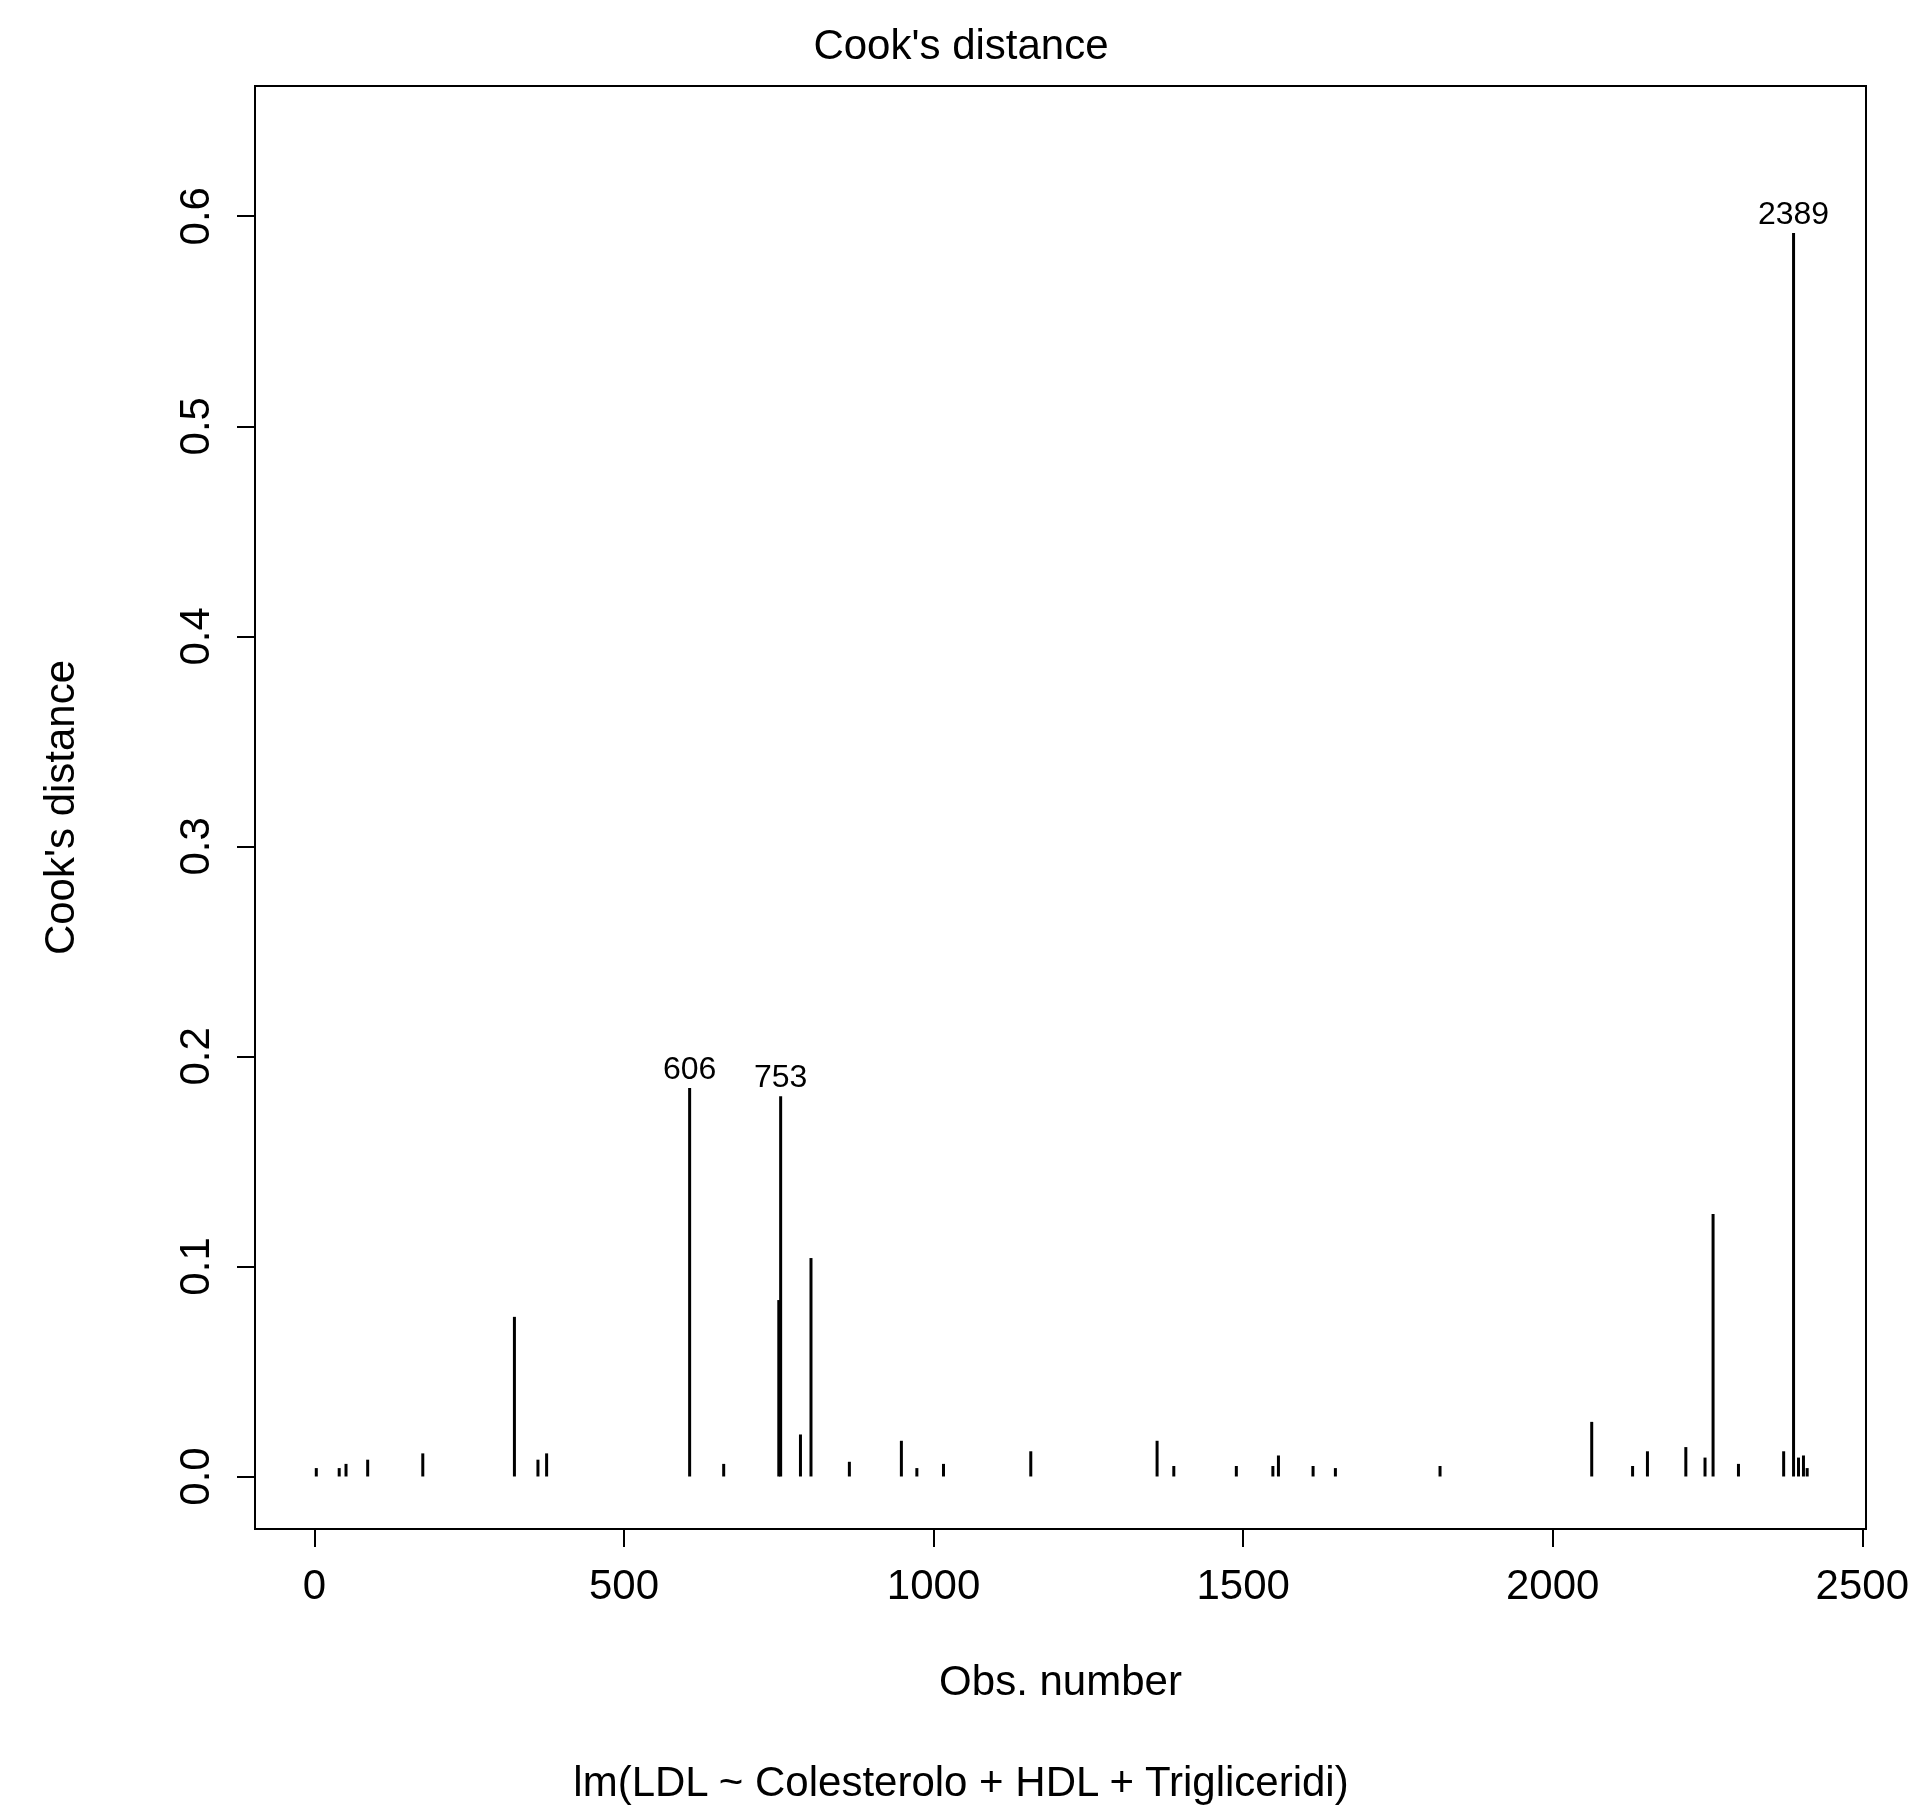 Image resolution: width=1922 pixels, height=1805 pixels. I want to click on y-tick-label: 0.3, so click(194, 846).